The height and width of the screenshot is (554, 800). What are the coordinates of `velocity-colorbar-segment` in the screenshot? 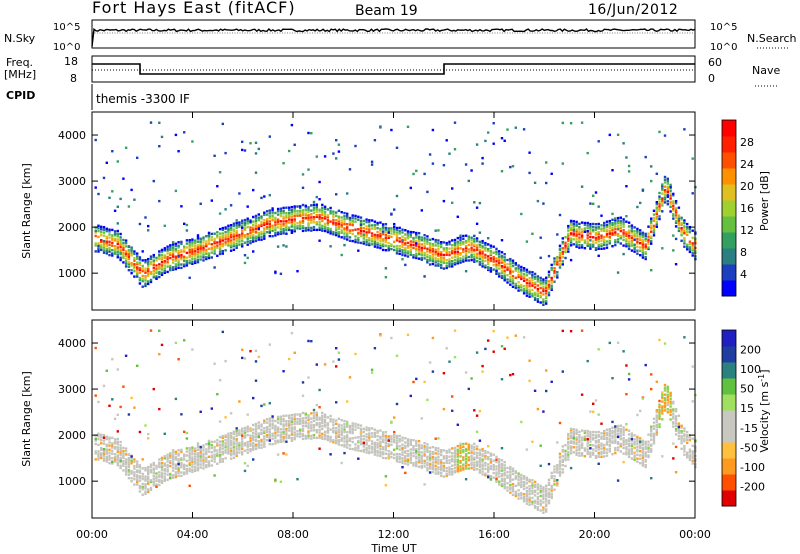 It's located at (729, 386).